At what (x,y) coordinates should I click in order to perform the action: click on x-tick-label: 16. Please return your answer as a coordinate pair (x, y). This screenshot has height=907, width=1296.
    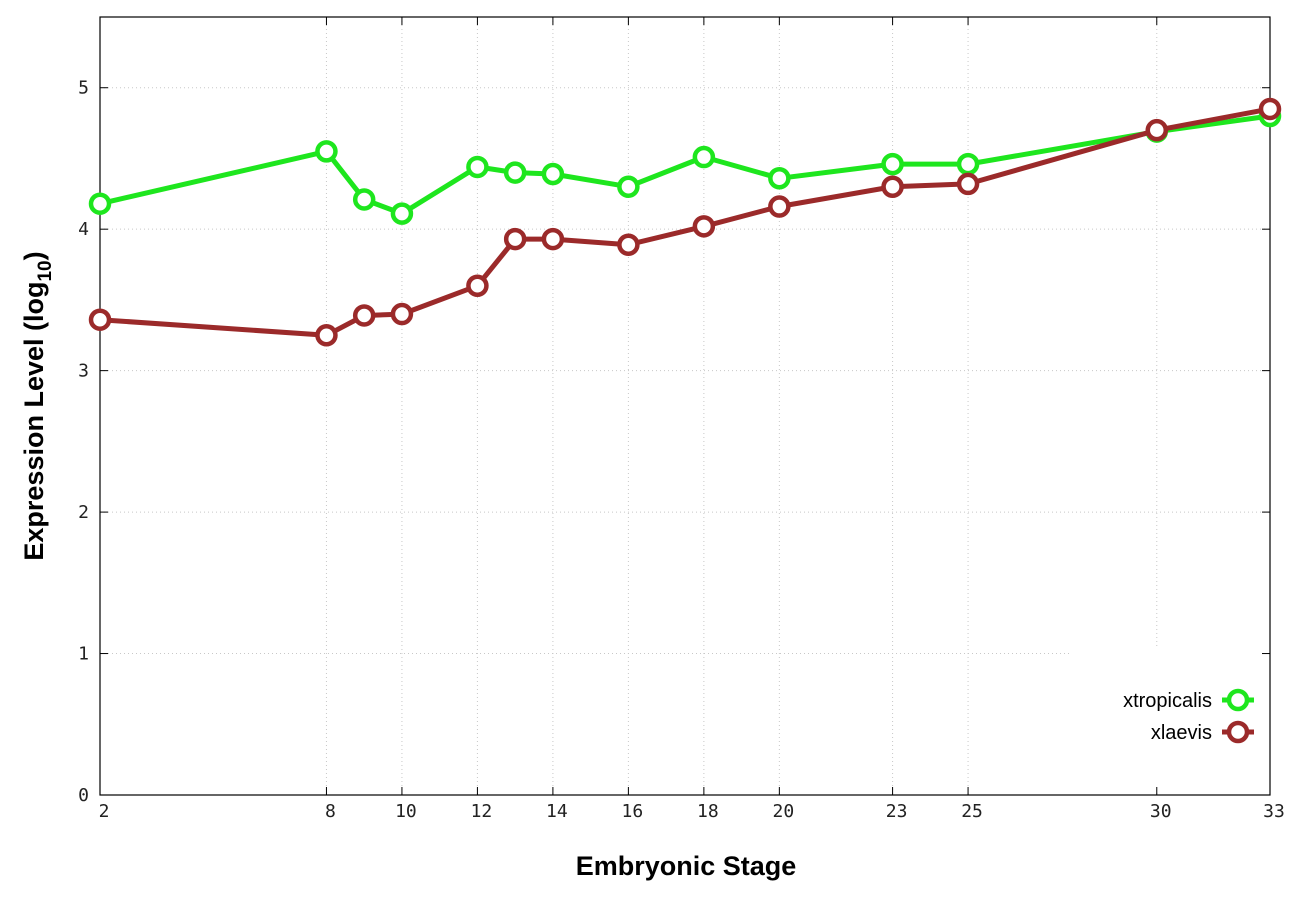
    Looking at the image, I should click on (633, 811).